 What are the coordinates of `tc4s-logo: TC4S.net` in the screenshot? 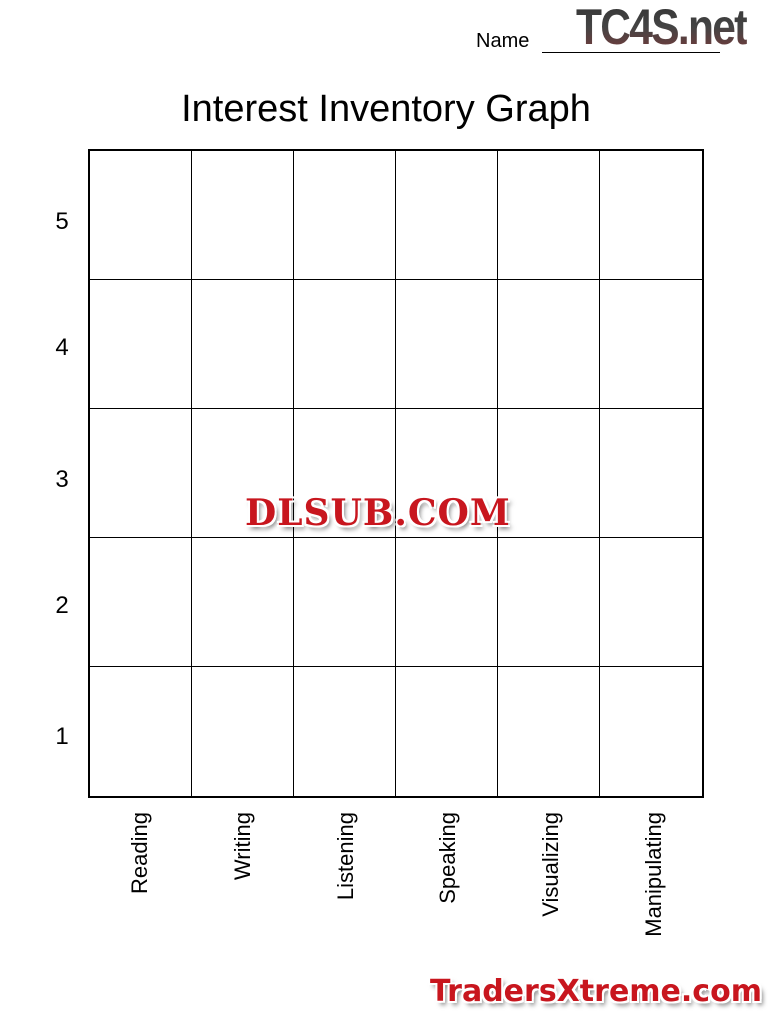 It's located at (662, 27).